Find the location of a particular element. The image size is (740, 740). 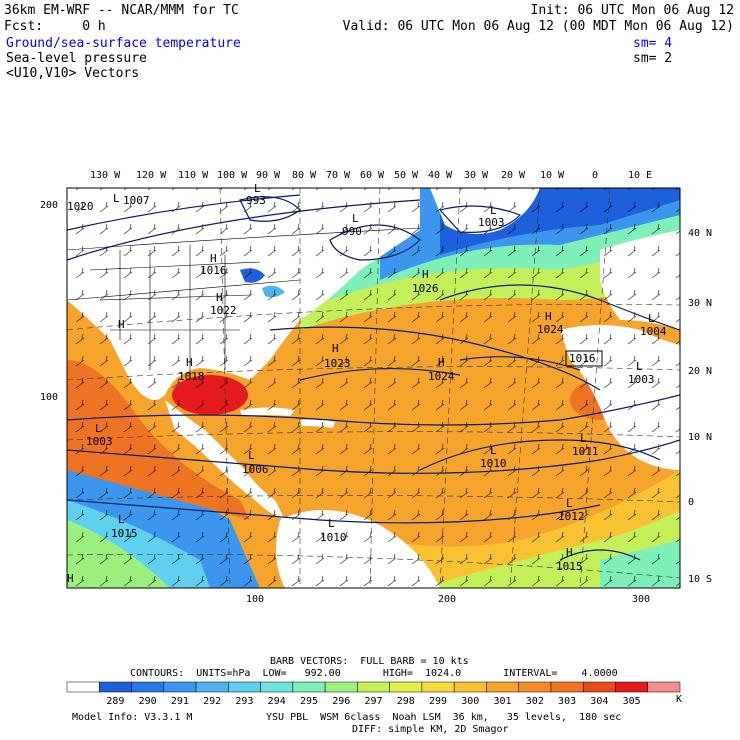

lon-label: 70 W is located at coordinates (338, 175).